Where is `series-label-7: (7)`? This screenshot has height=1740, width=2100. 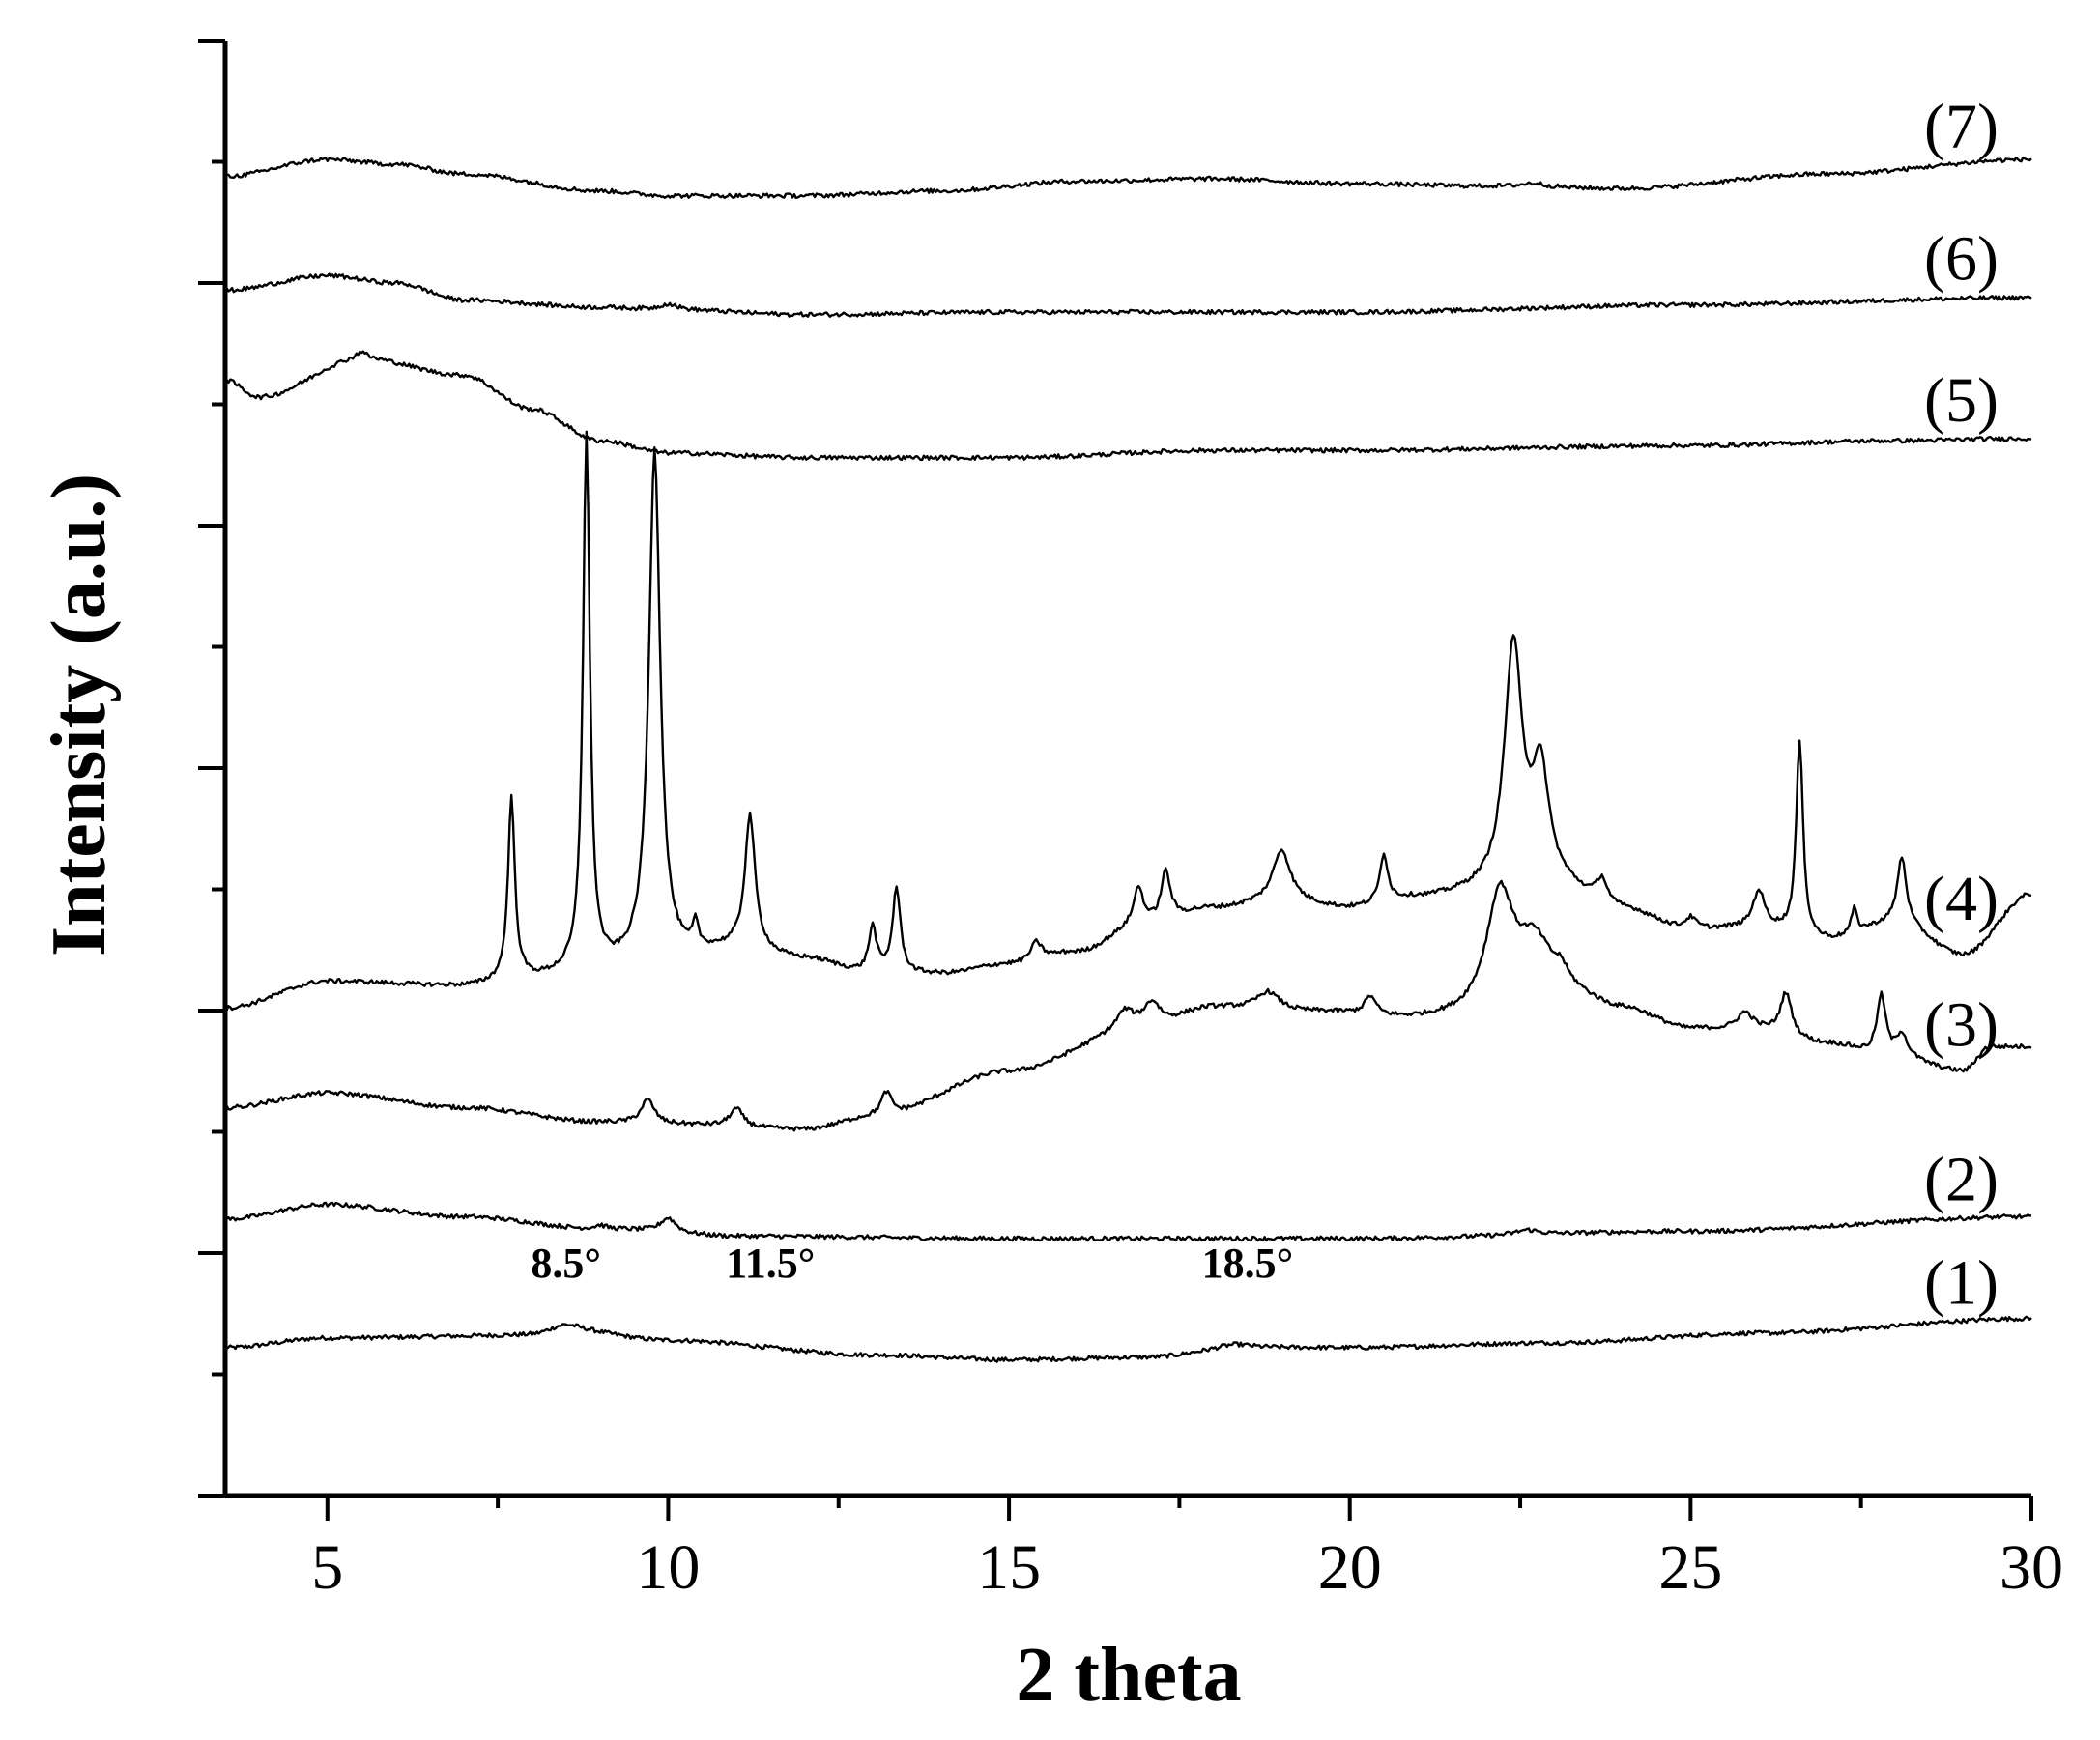 series-label-7: (7) is located at coordinates (1961, 127).